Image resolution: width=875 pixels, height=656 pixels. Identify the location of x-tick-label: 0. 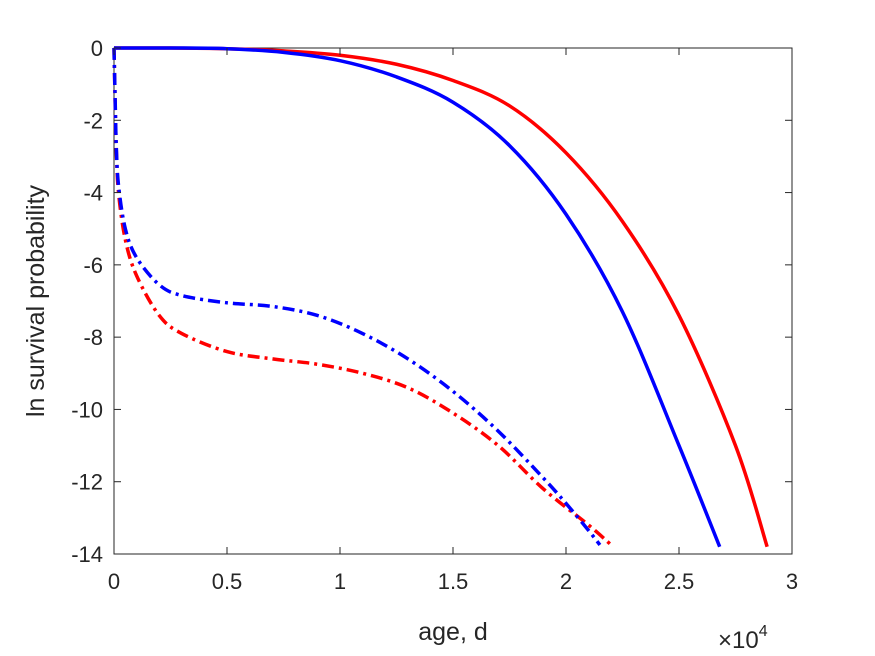
(114, 581).